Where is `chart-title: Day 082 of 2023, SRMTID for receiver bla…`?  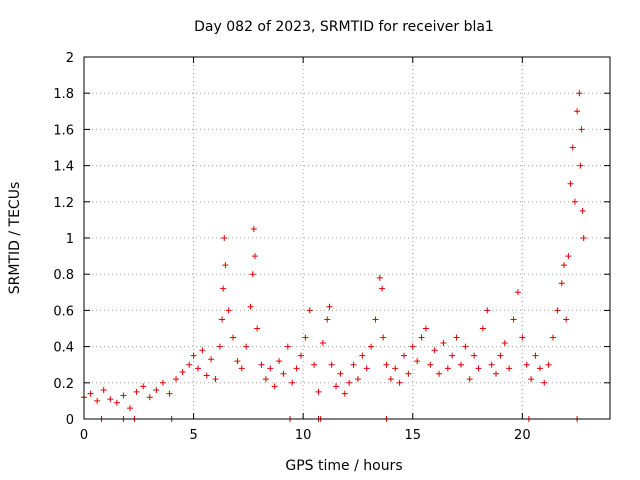
chart-title: Day 082 of 2023, SRMTID for receiver bla… is located at coordinates (344, 27).